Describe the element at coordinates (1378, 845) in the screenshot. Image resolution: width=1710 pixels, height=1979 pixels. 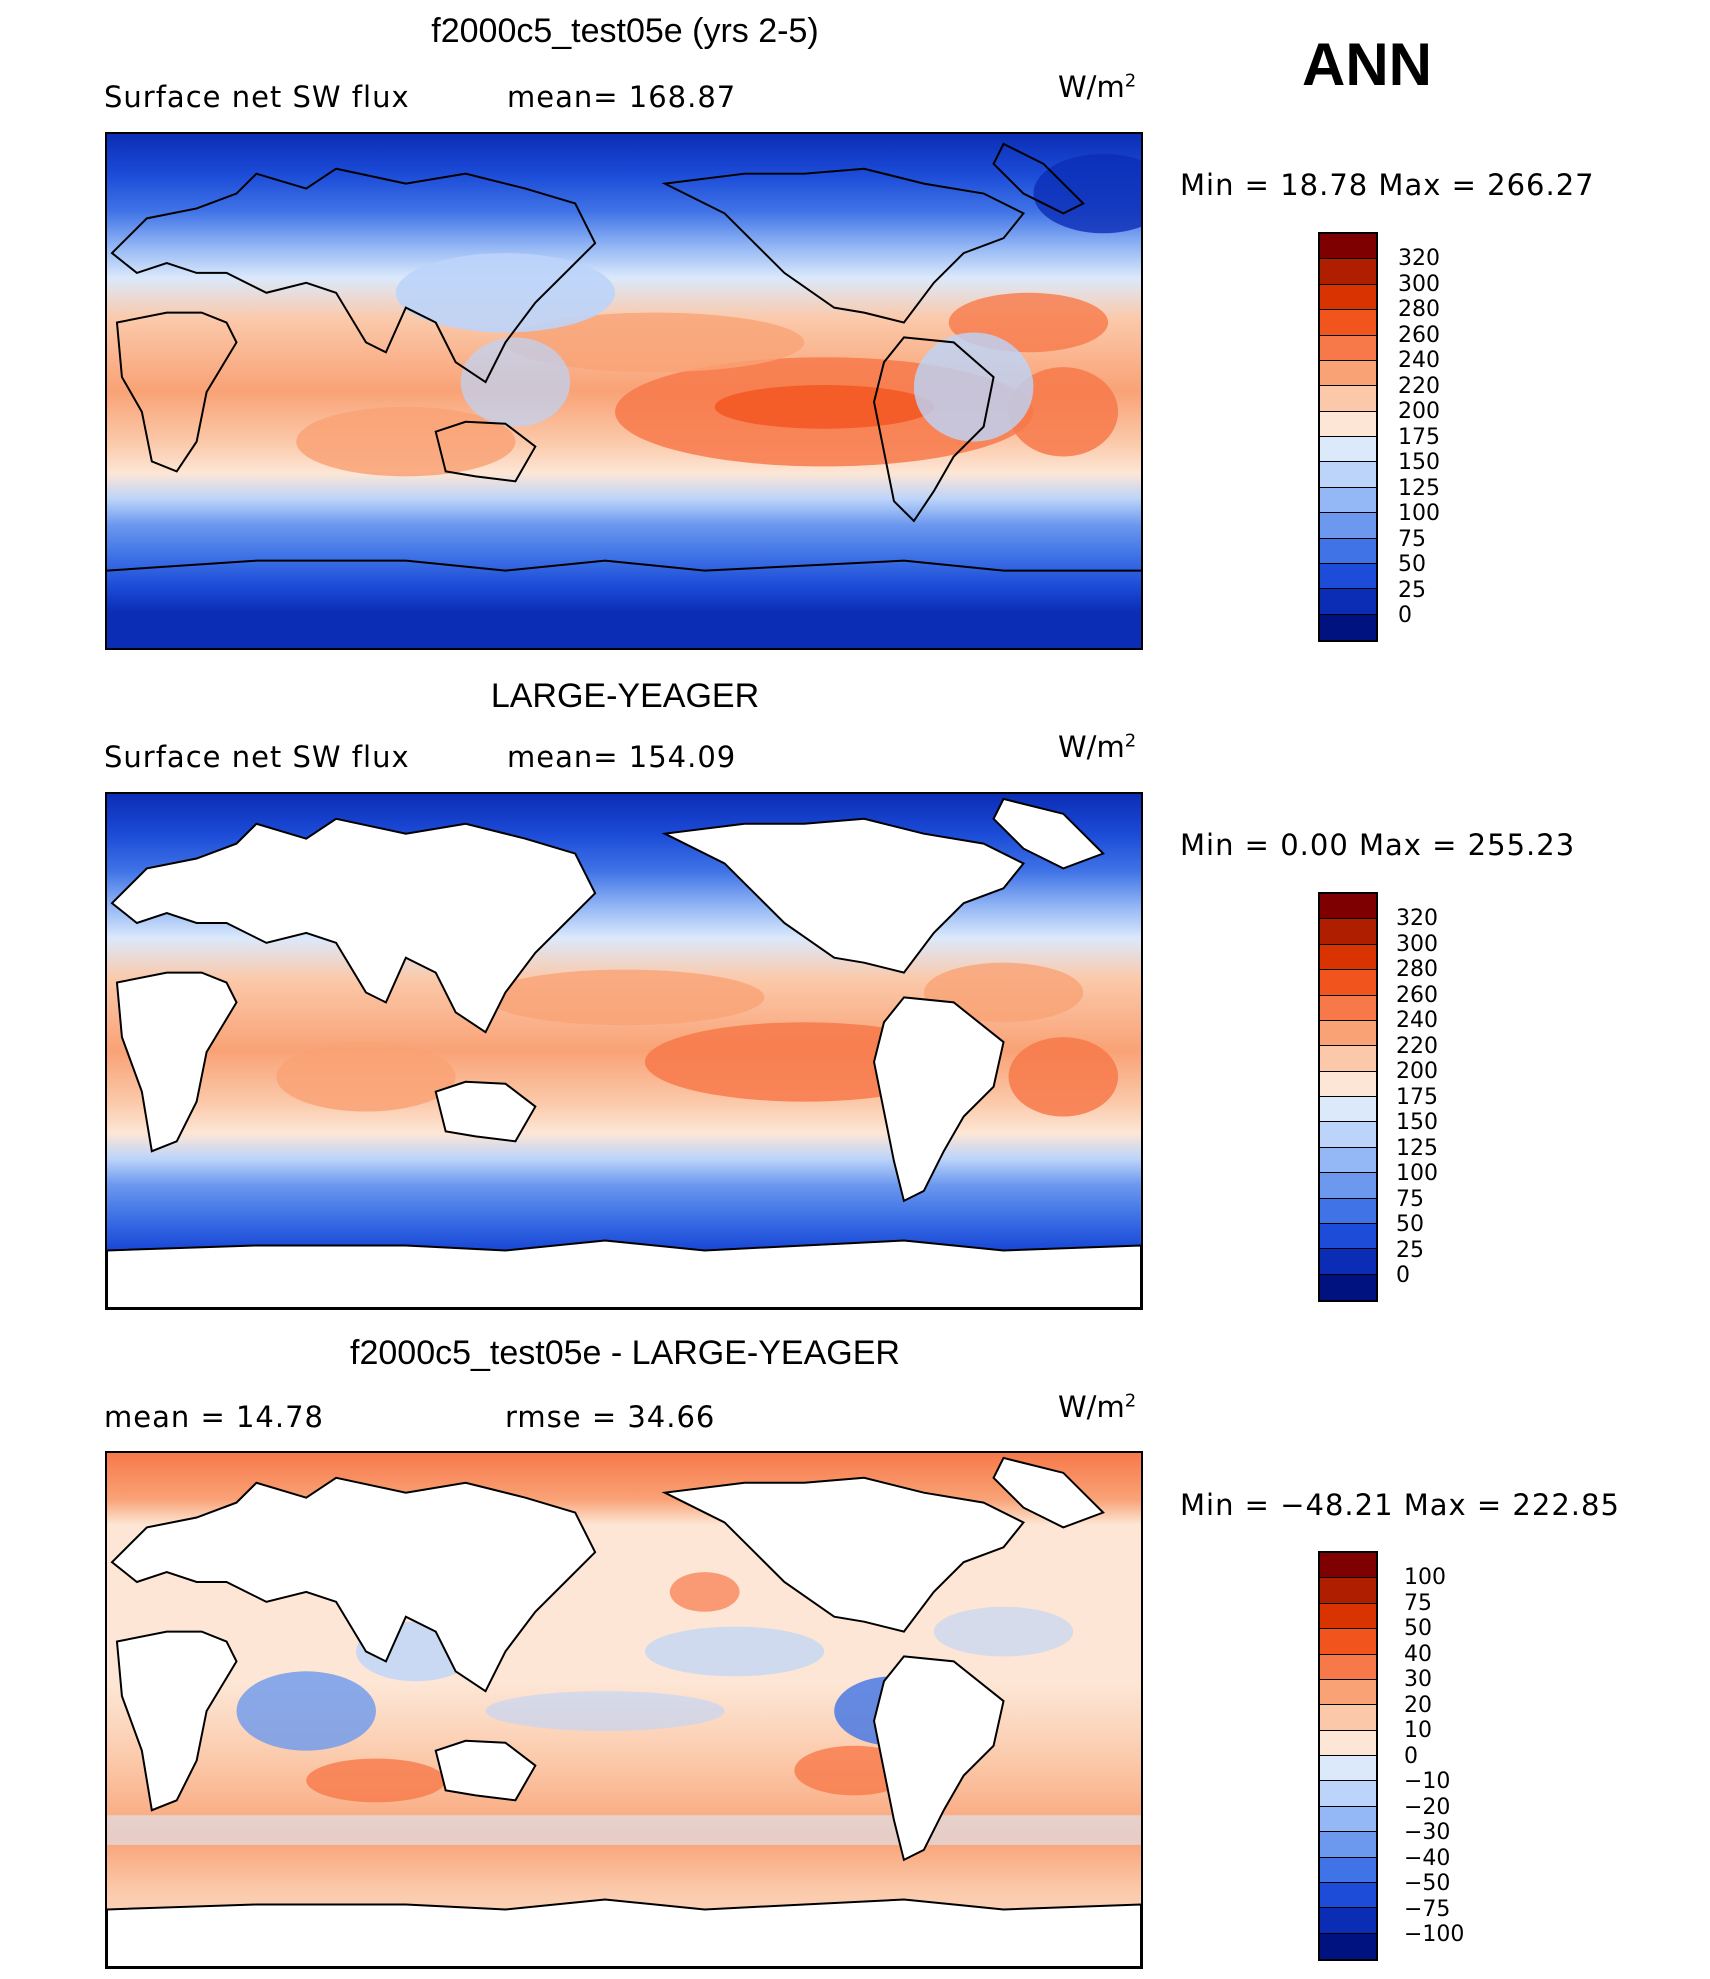
I see `panel-2-min-max: Min = 0.00 Max = 255.23` at that location.